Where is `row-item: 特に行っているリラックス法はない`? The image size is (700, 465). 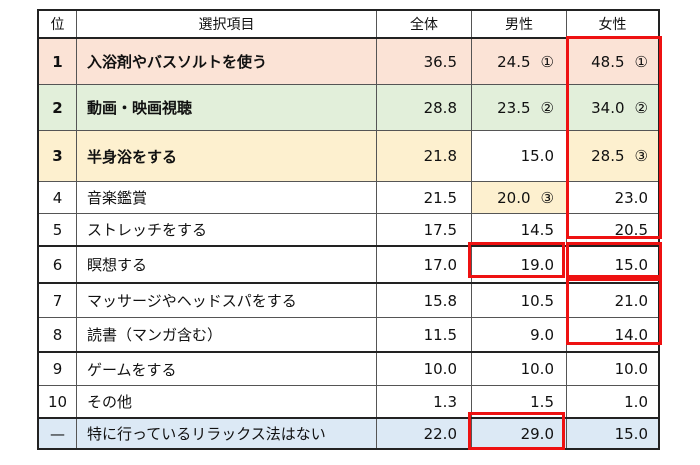 row-item: 特に行っているリラックス法はない is located at coordinates (227, 433).